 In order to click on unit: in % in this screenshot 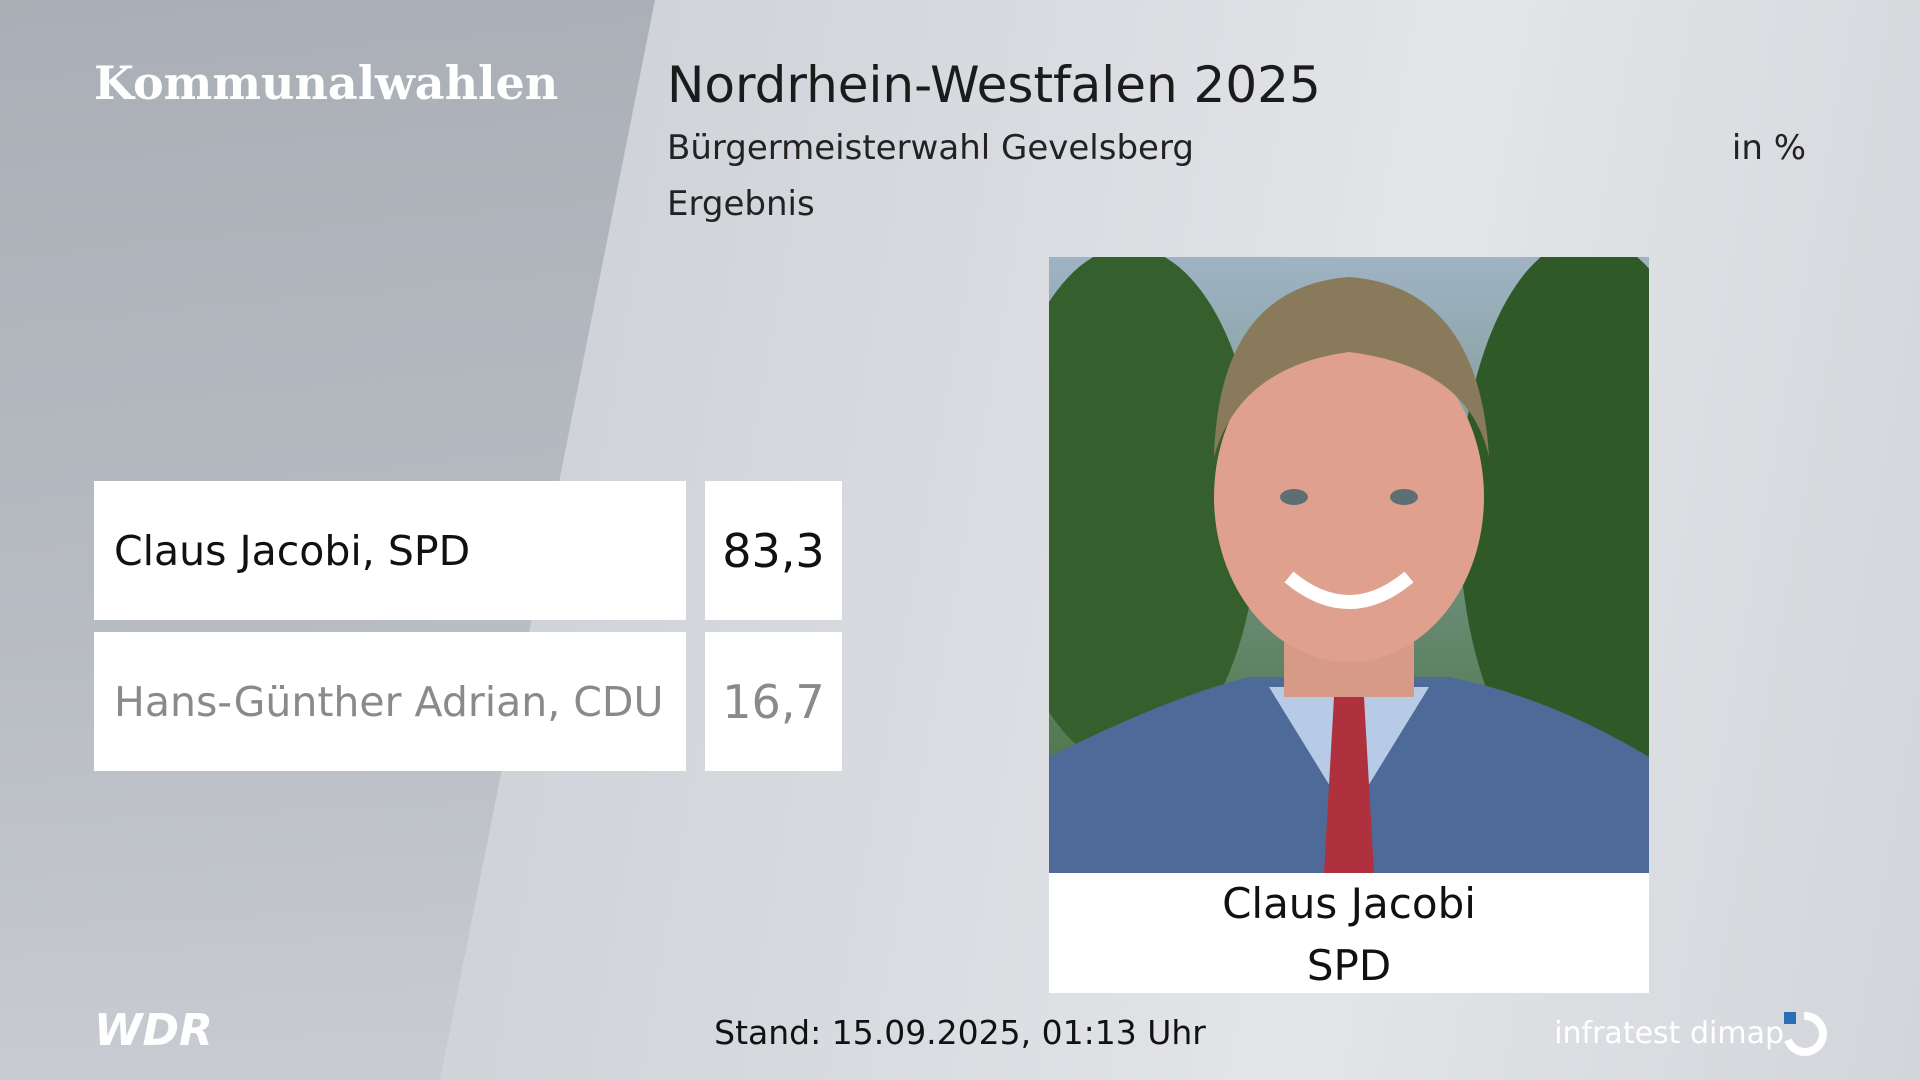, I will do `click(1768, 148)`.